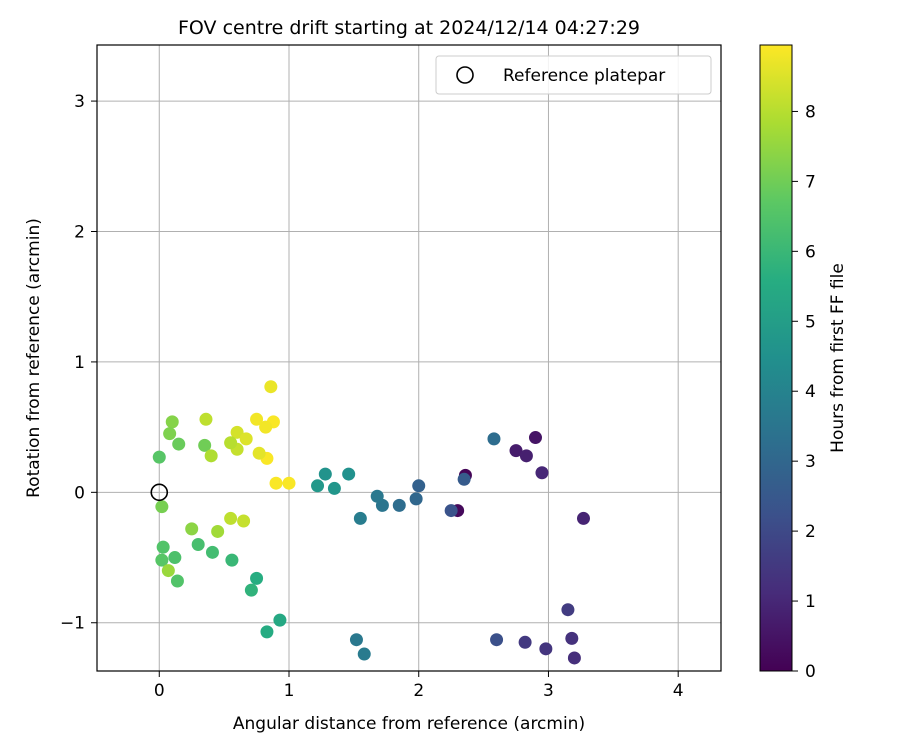 The image size is (900, 754). I want to click on reference-point-marker, so click(159, 492).